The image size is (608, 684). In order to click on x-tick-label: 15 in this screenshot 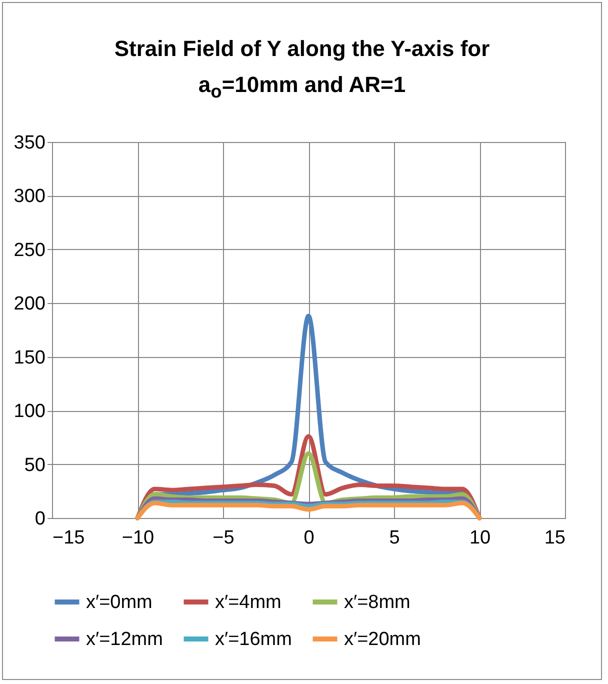, I will do `click(555, 538)`.